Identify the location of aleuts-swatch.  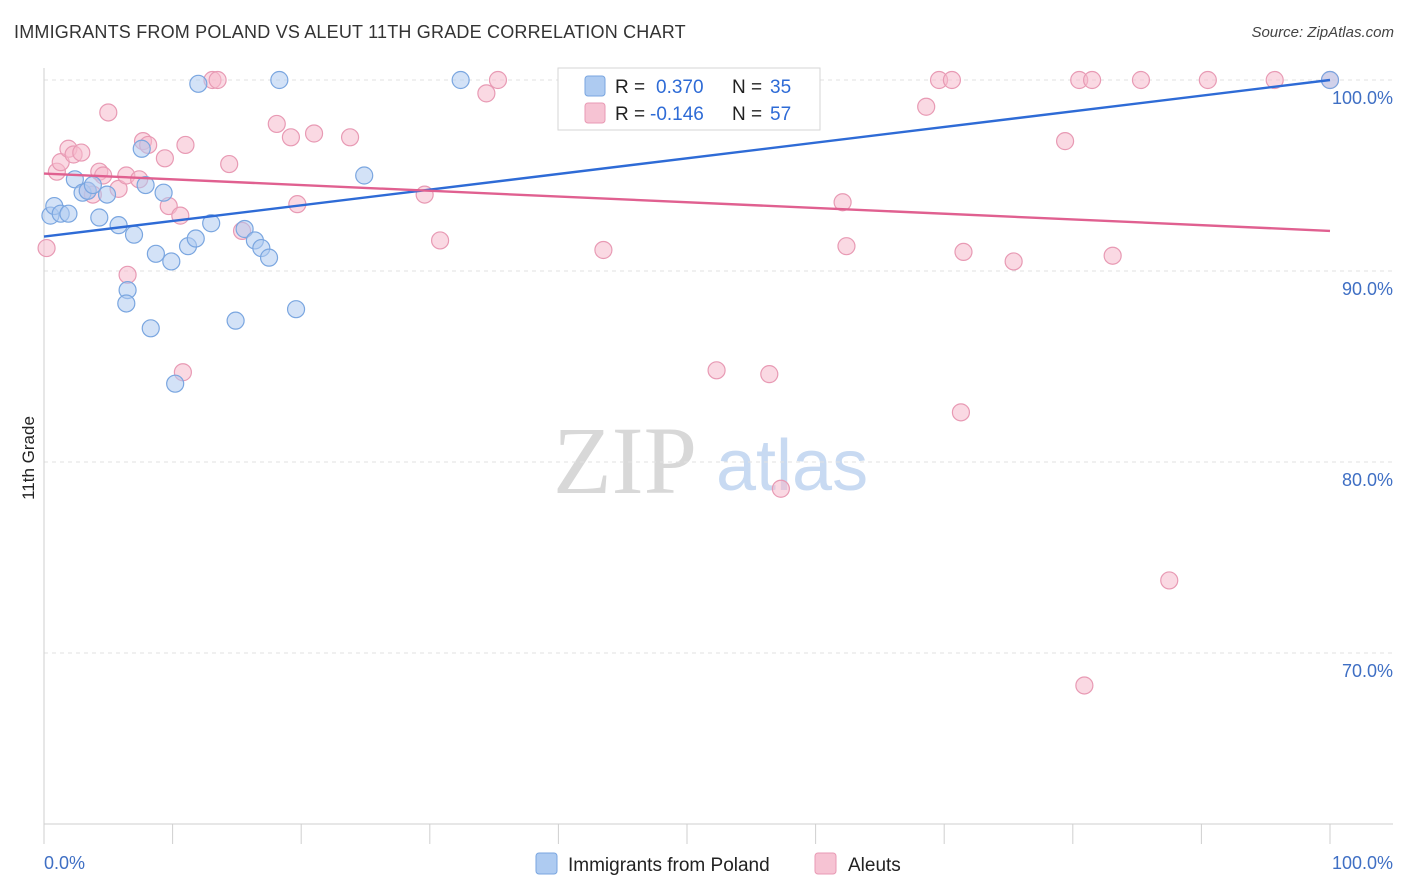
(595, 113).